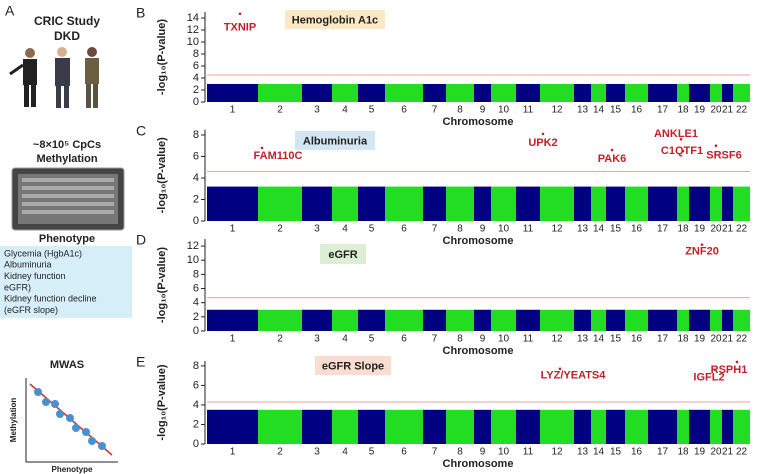 The height and width of the screenshot is (474, 757). I want to click on x-tick-label: 19, so click(700, 110).